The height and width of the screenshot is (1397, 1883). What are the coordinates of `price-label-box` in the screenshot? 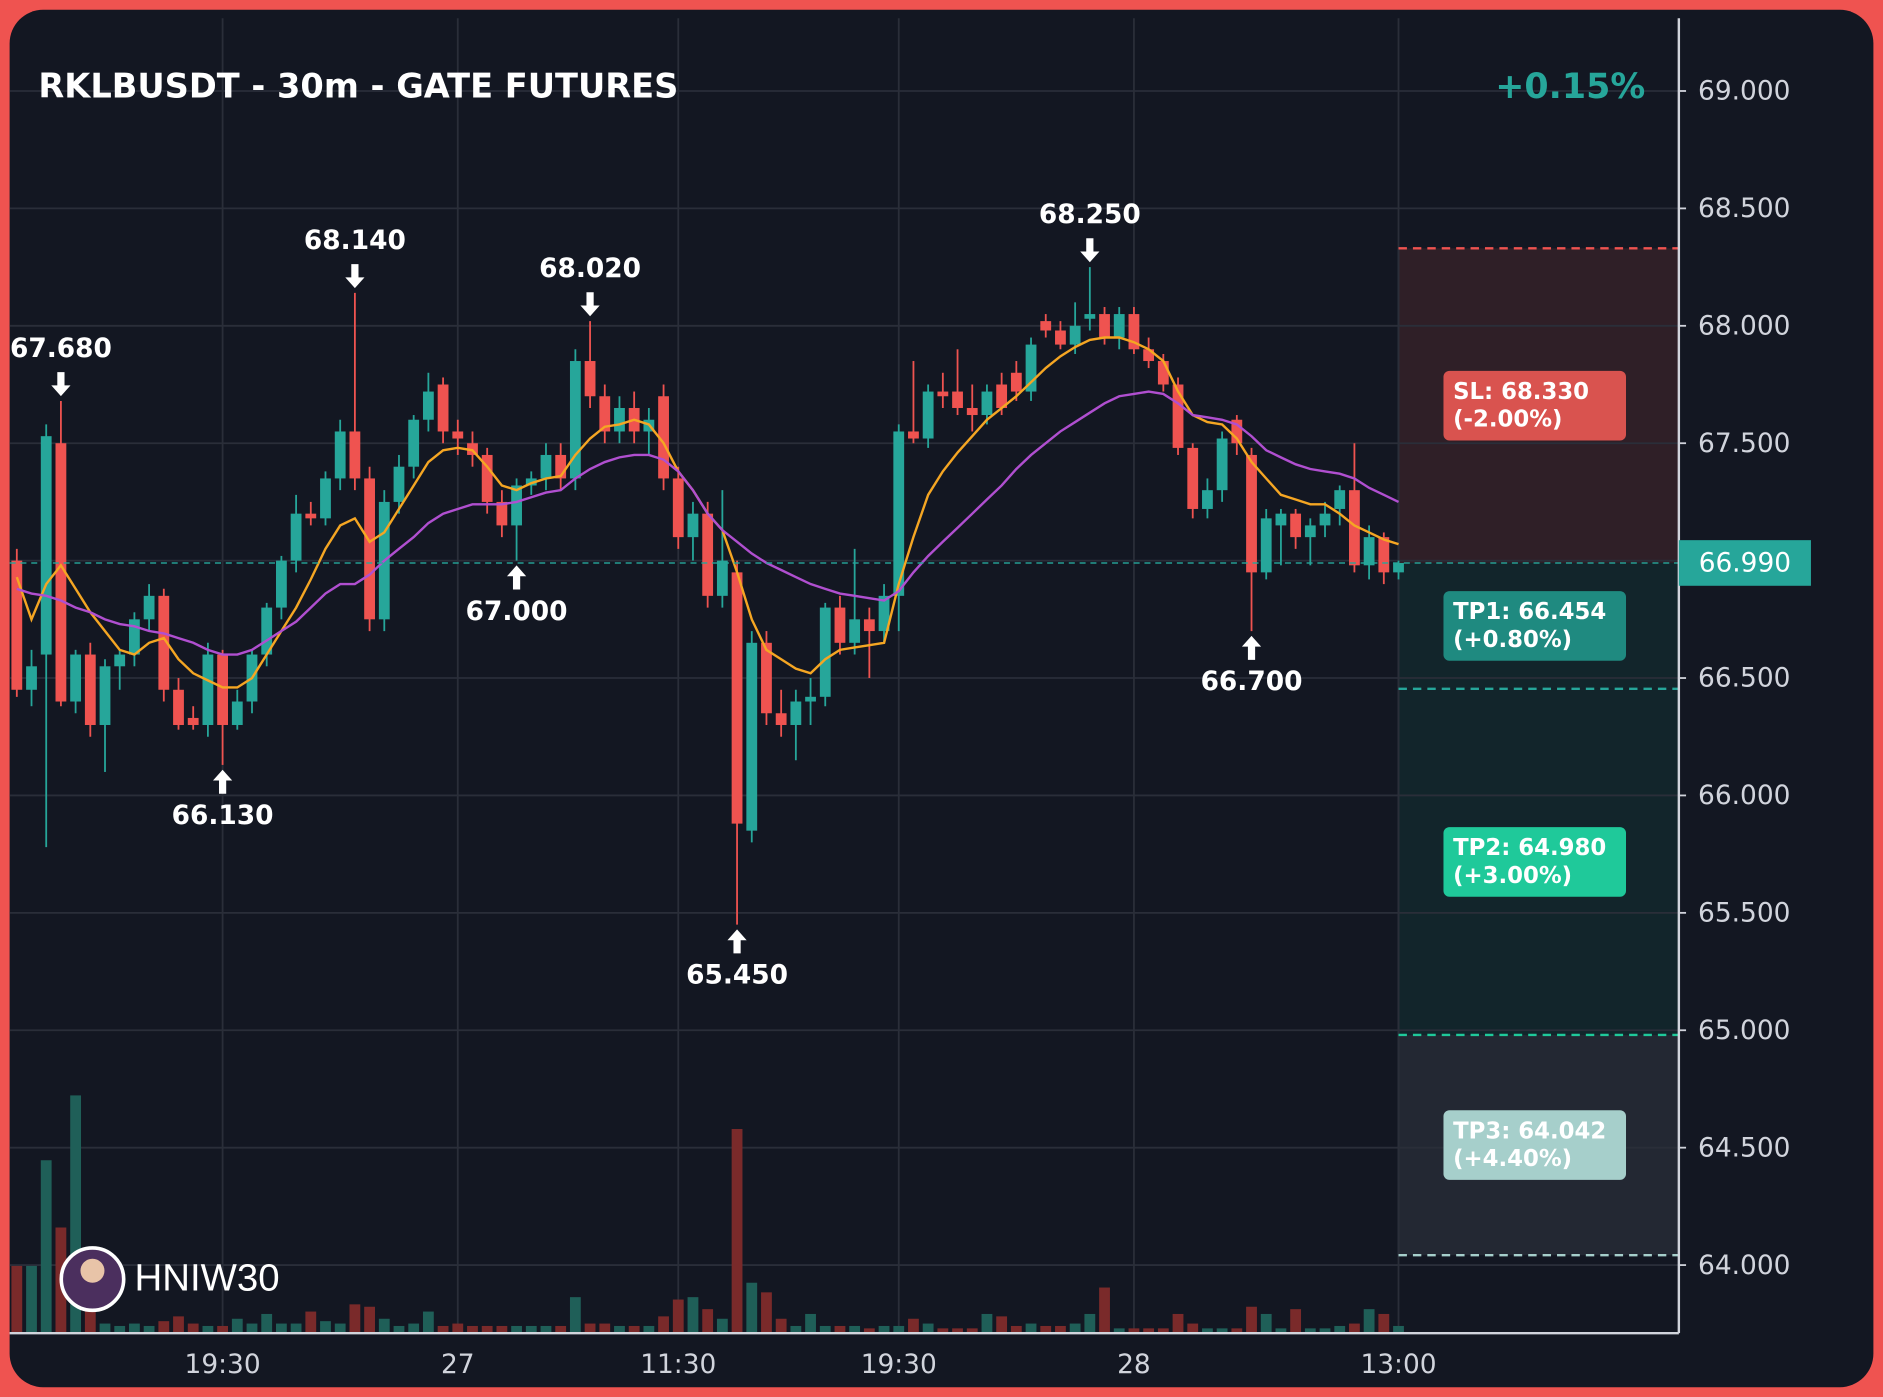 It's located at (1744, 563).